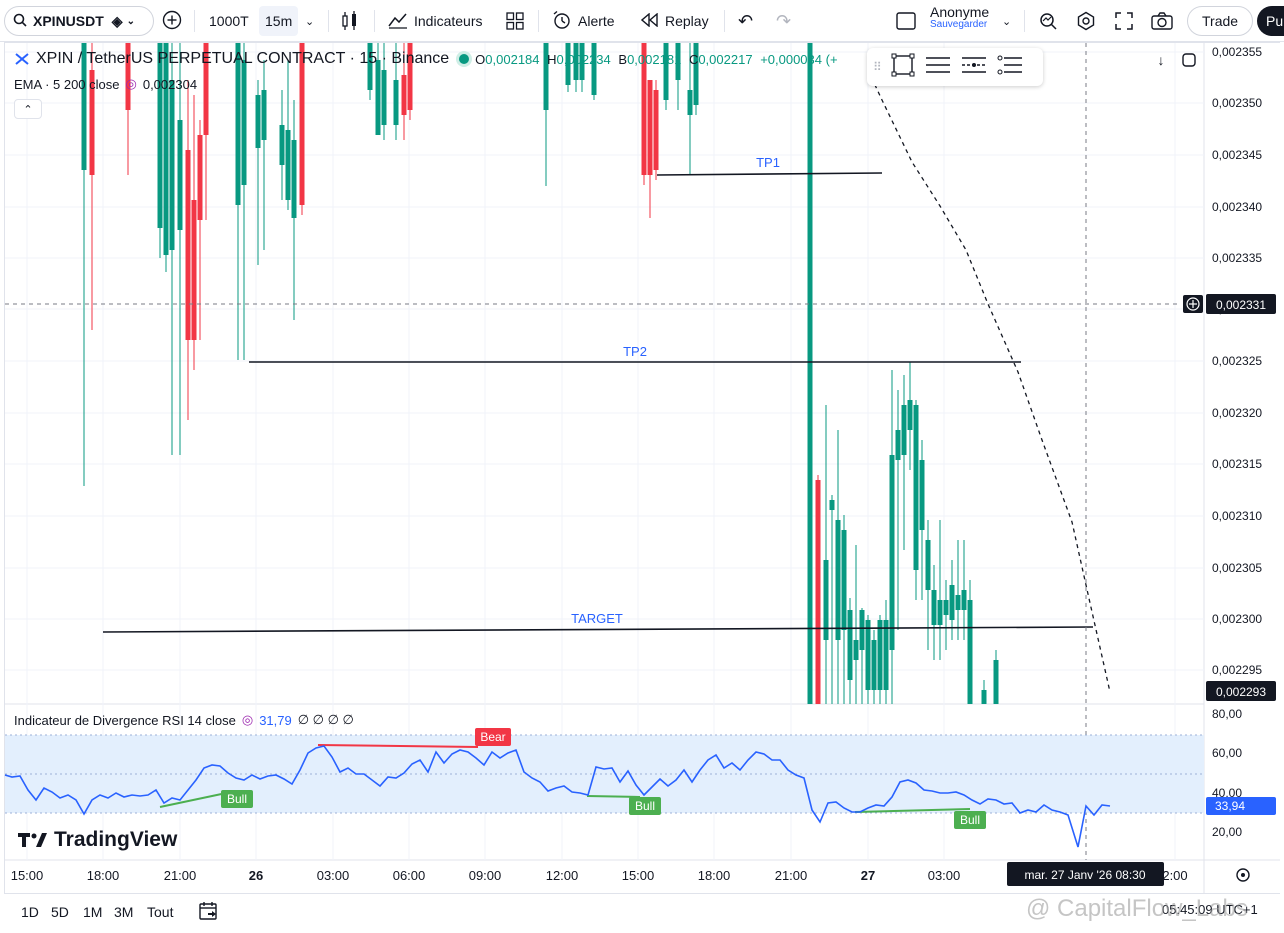 The height and width of the screenshot is (933, 1284). What do you see at coordinates (515, 21) in the screenshot?
I see `templates-icon` at bounding box center [515, 21].